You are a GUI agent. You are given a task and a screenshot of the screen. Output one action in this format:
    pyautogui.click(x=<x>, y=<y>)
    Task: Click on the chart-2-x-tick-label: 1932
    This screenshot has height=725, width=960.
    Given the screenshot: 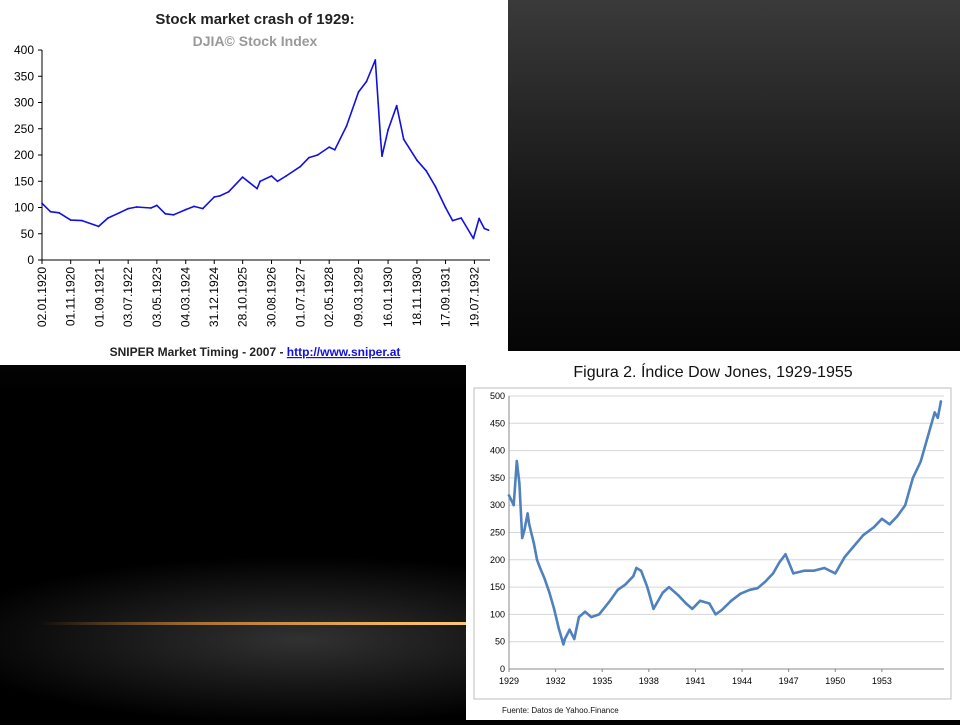 What is the action you would take?
    pyautogui.click(x=556, y=681)
    